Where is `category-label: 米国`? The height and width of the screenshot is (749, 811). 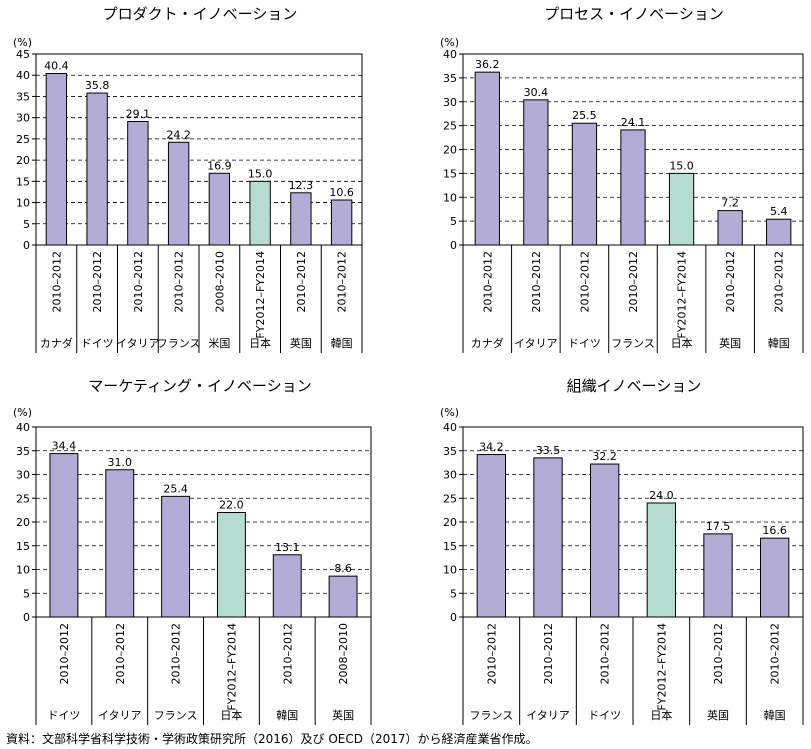 category-label: 米国 is located at coordinates (219, 343).